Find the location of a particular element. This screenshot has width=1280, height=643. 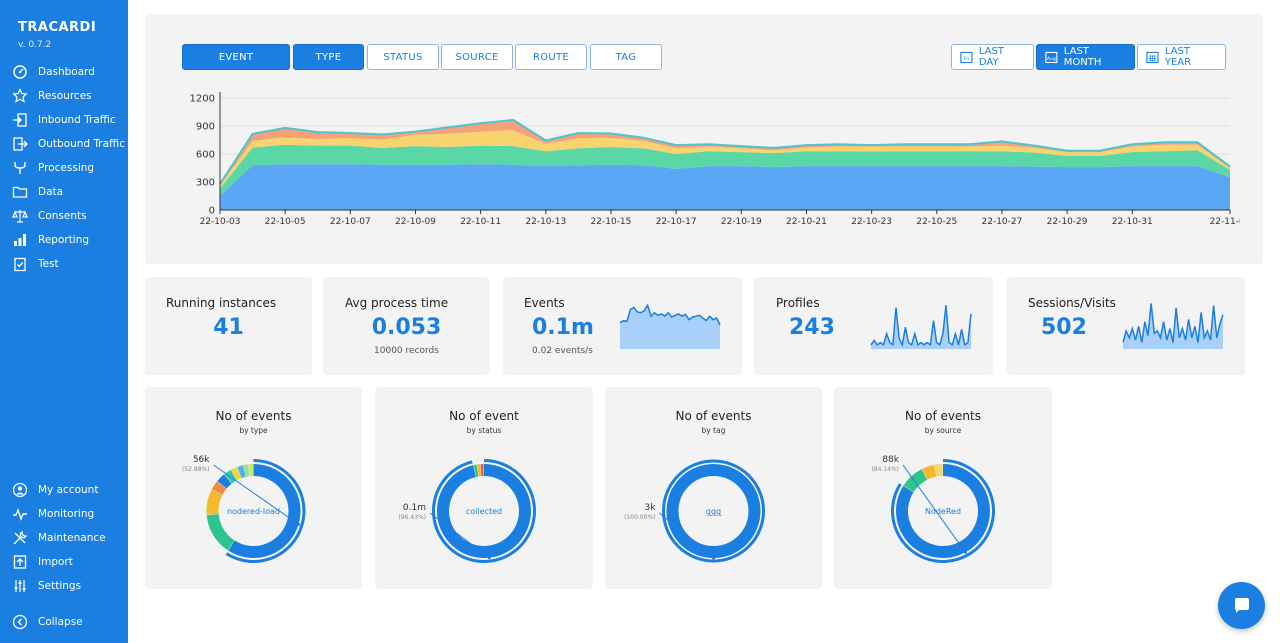

donut-center-label: ggg is located at coordinates (713, 511).